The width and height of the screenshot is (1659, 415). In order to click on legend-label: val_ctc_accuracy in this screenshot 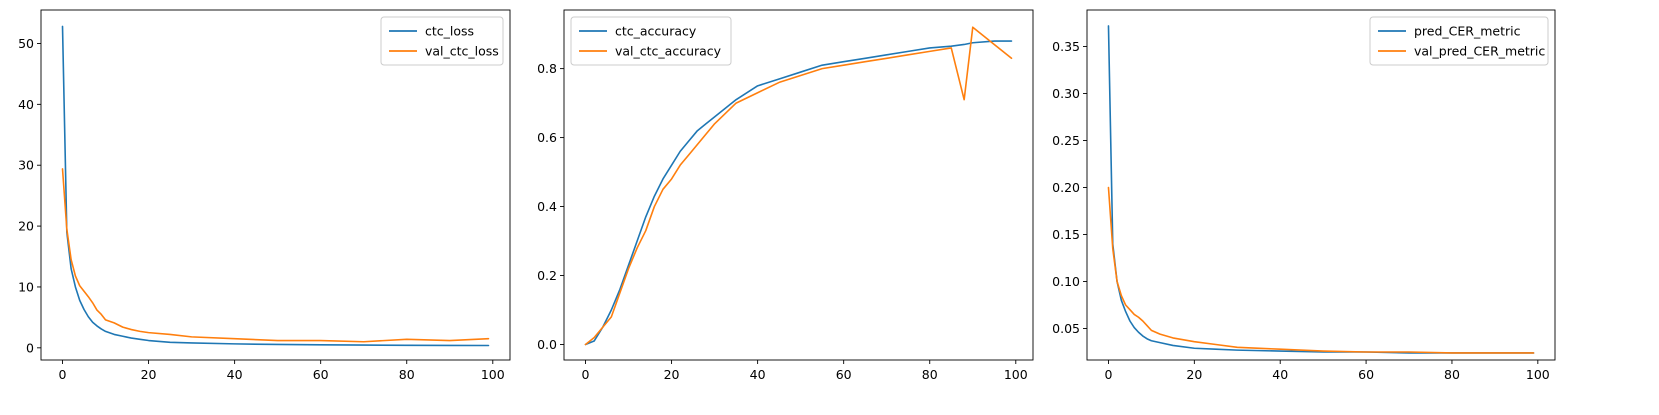, I will do `click(668, 51)`.